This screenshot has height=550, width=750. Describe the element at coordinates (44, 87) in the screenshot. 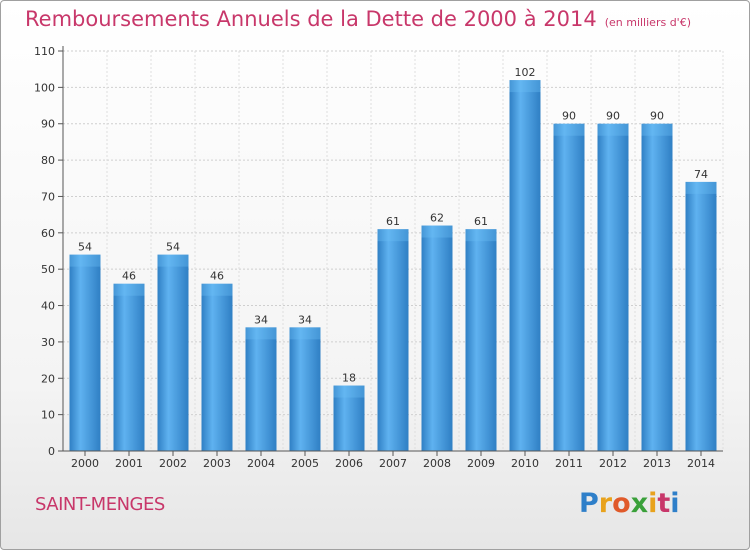

I see `y-tick-label-100: 100` at that location.